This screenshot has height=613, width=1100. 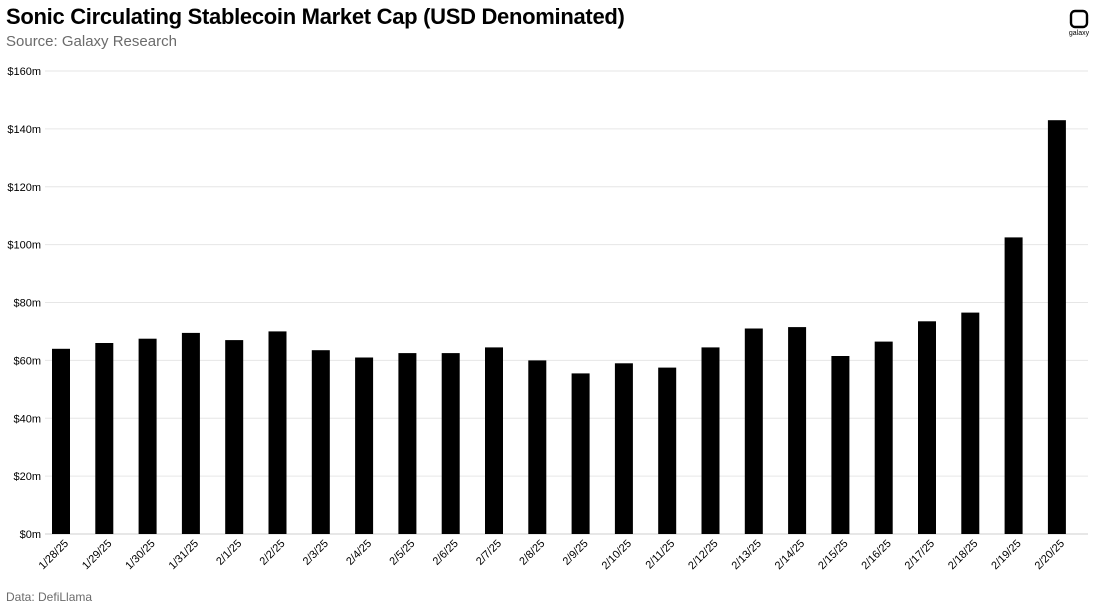 I want to click on x-tick-label: 2/11/25, so click(x=660, y=555).